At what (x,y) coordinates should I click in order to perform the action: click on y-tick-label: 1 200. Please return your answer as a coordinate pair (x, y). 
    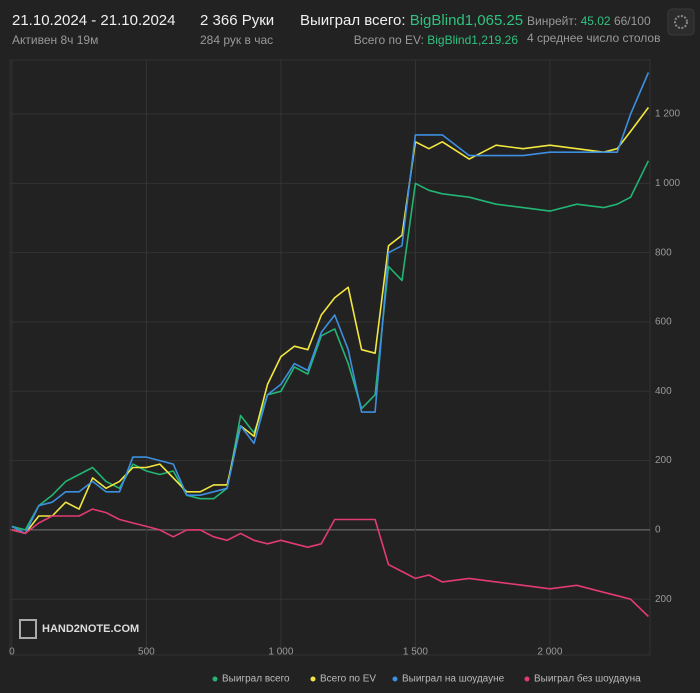
    Looking at the image, I should click on (667, 114).